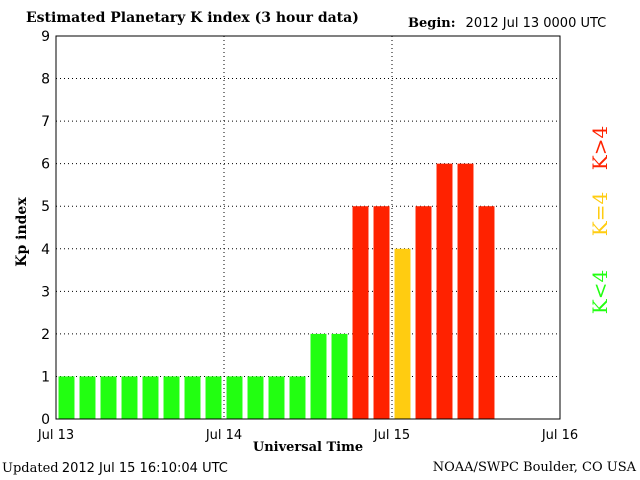 This screenshot has height=480, width=640. What do you see at coordinates (45, 228) in the screenshot?
I see `y-tick-labels: 0 1 2 3 4 5 6 7 8 9` at bounding box center [45, 228].